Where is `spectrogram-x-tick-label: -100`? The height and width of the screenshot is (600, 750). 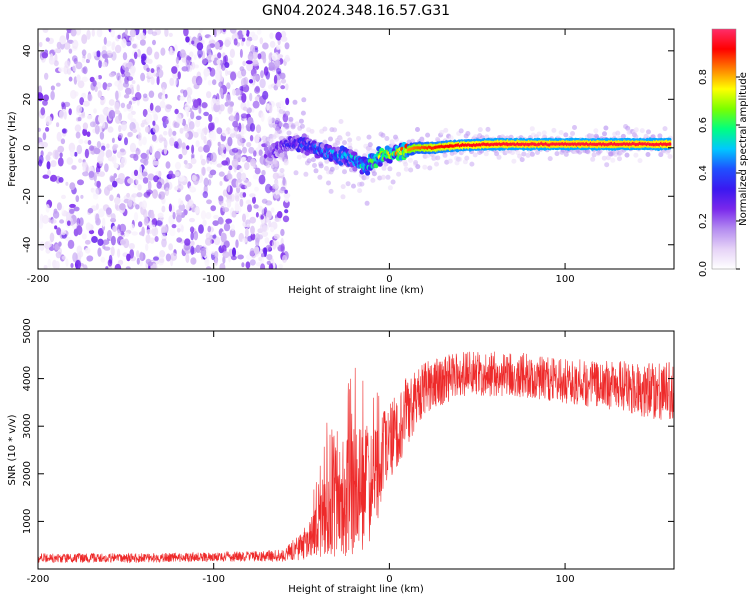 spectrogram-x-tick-label: -100 is located at coordinates (213, 279).